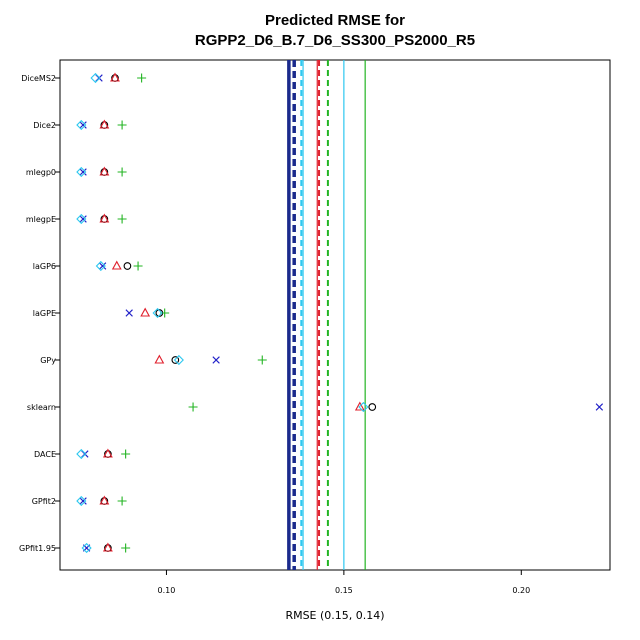 The image size is (640, 640). I want to click on category-label: DiceMS2, so click(38, 78).